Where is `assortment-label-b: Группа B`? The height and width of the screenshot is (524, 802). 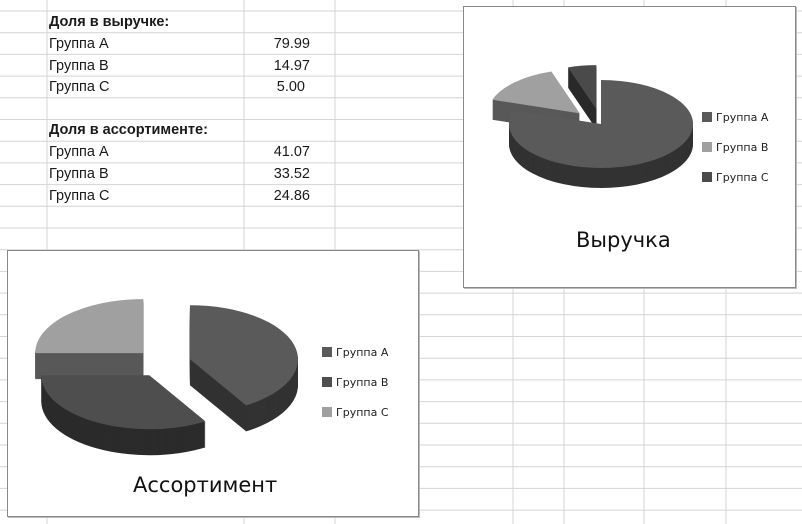 assortment-label-b: Группа B is located at coordinates (79, 174).